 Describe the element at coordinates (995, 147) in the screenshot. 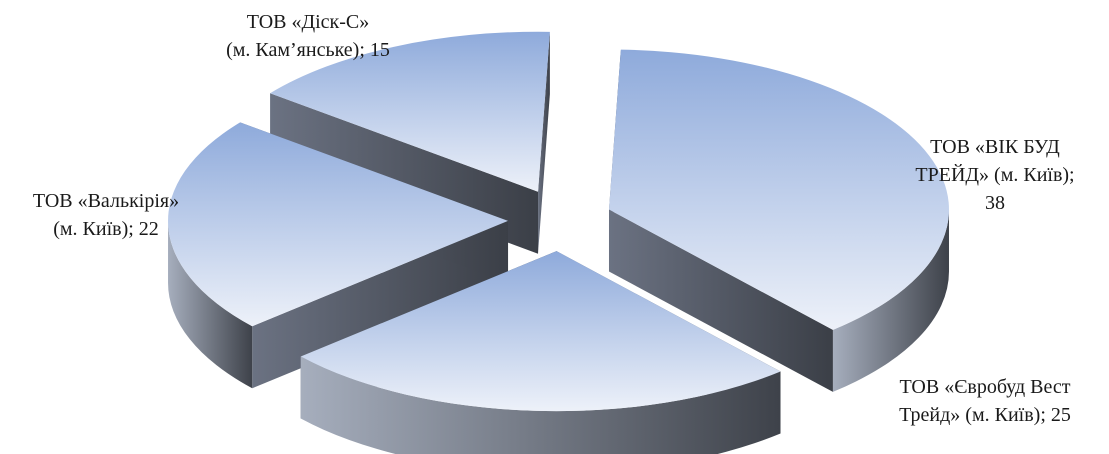

I see `slice-label-1-line-1: ТОВ «ВІК БУД` at that location.